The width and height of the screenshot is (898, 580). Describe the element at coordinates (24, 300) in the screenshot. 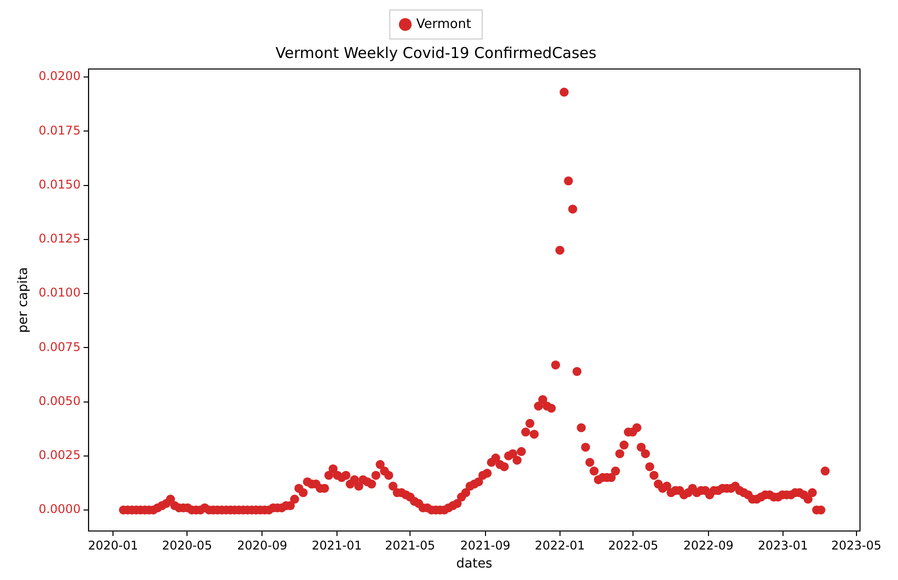

I see `y-axis-title: per capita` at that location.